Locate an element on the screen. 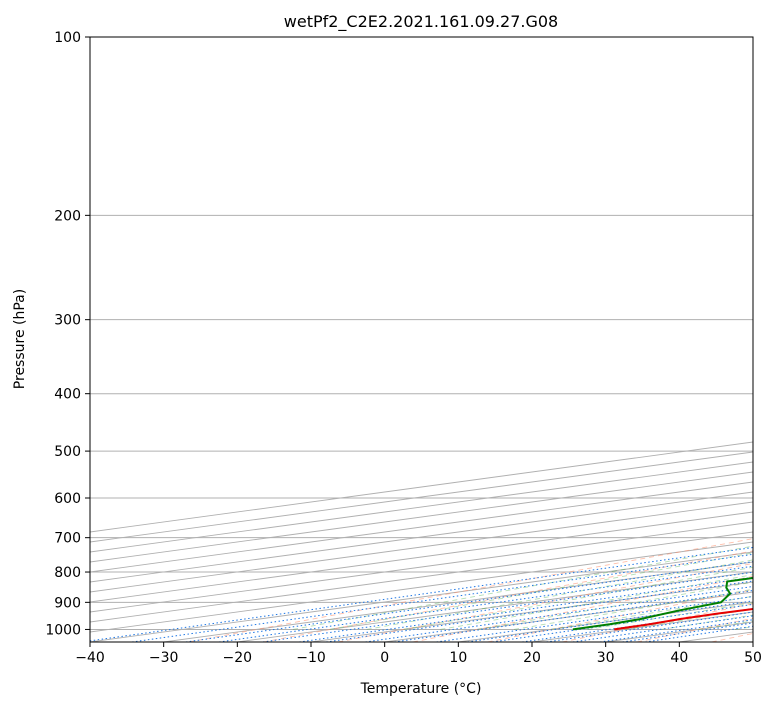 The image size is (775, 708). temperature-profile-line is located at coordinates (683, 619).